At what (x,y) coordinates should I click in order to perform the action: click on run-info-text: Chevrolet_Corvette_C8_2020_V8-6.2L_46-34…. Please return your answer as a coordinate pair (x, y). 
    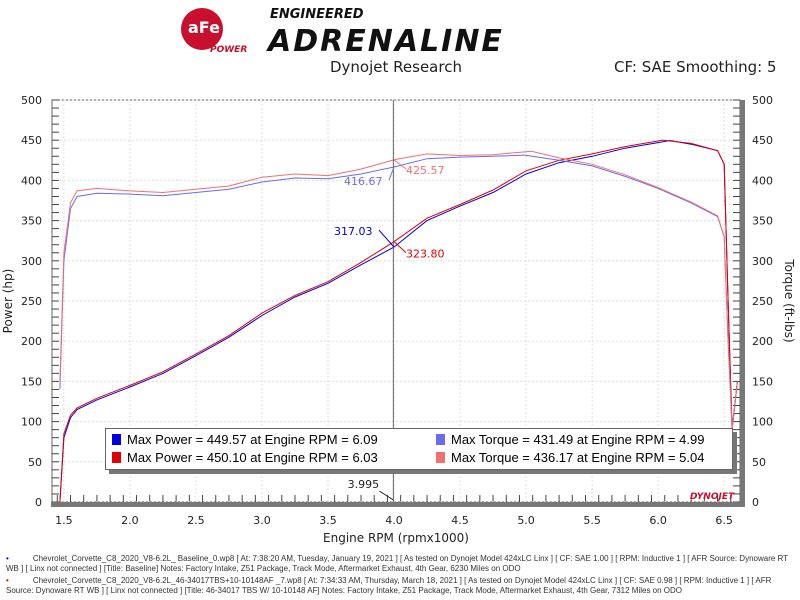
    Looking at the image, I should click on (389, 585).